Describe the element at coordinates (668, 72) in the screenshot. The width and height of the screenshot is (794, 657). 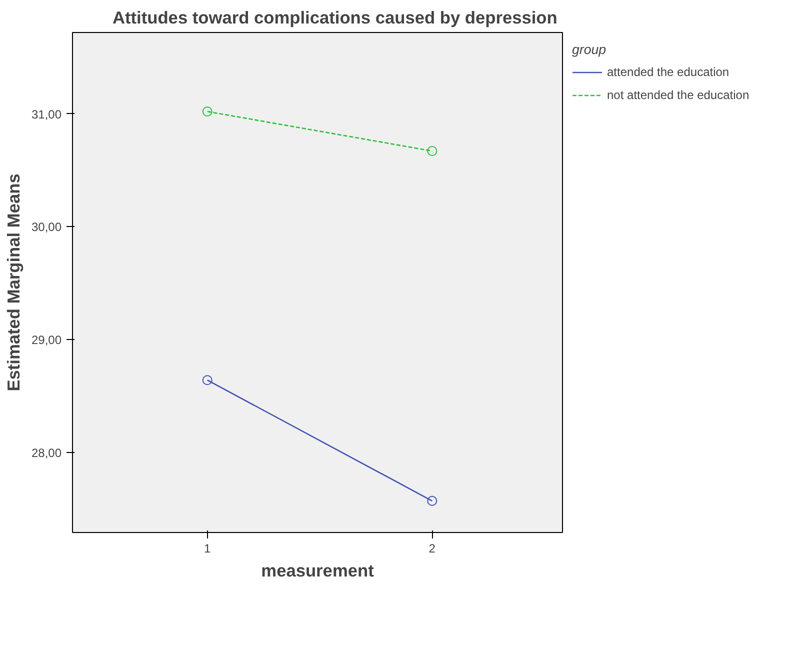
I see `legend-label: attended the education` at that location.